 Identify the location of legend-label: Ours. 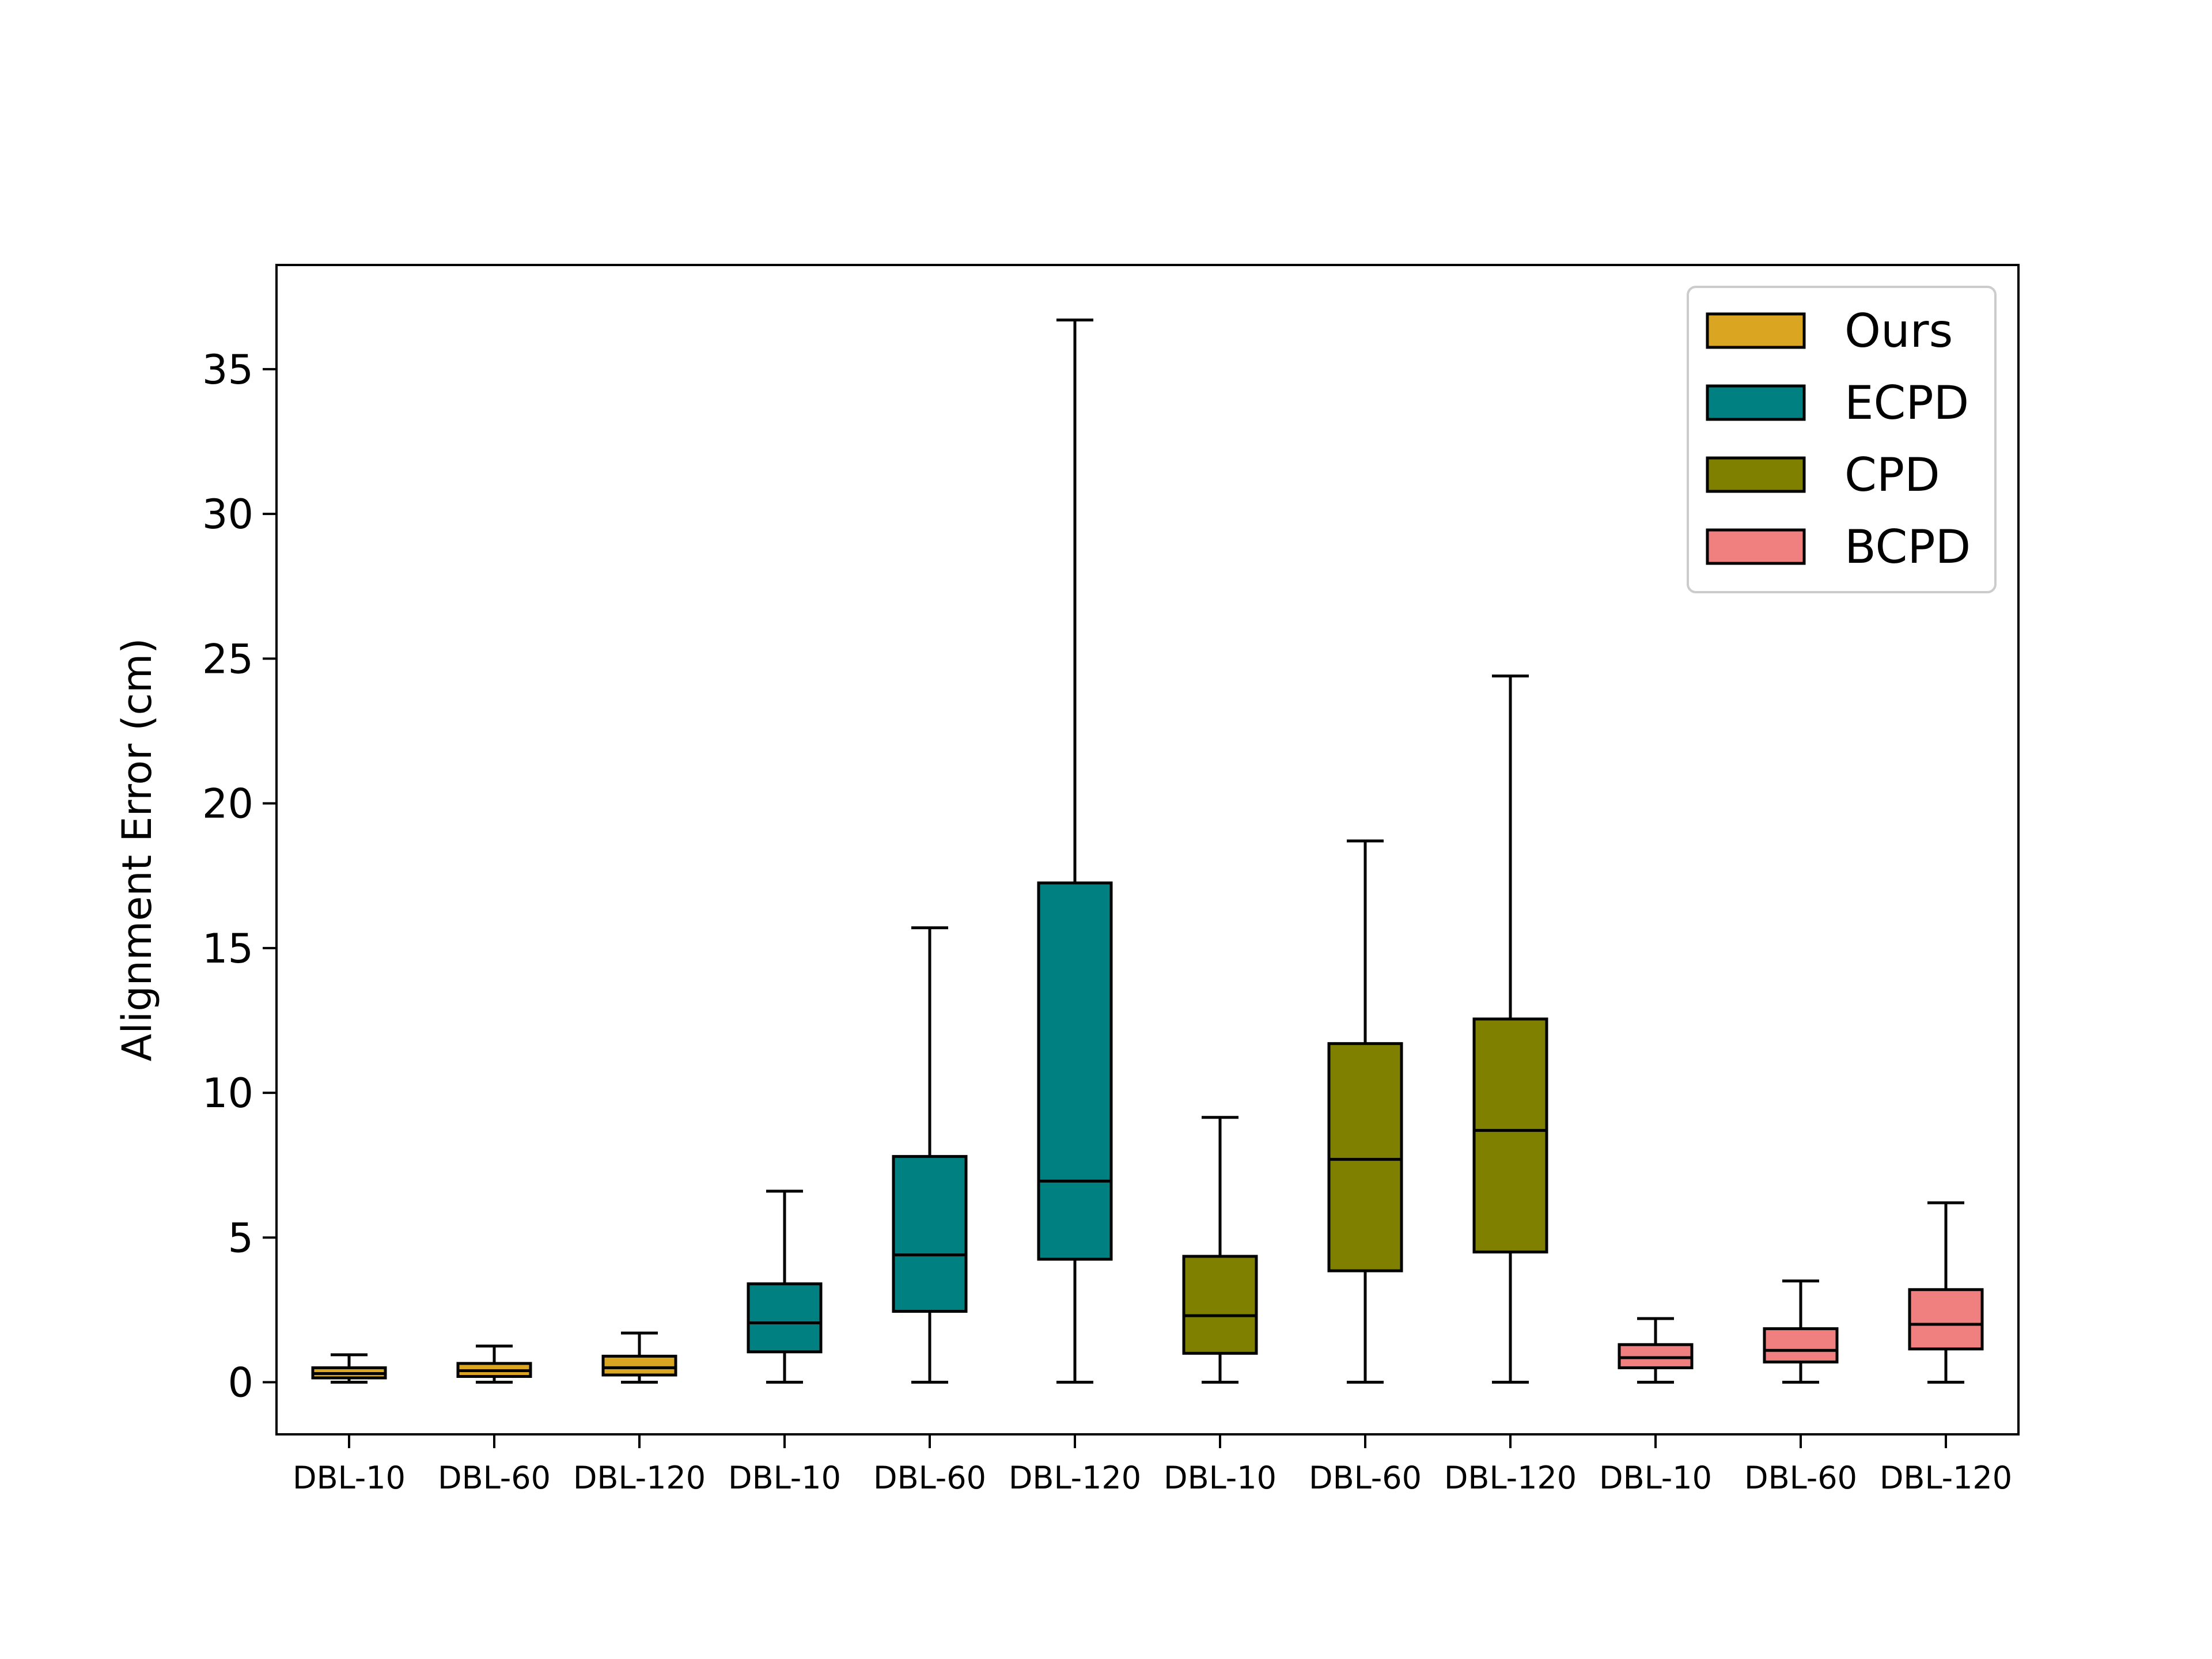
(1898, 331).